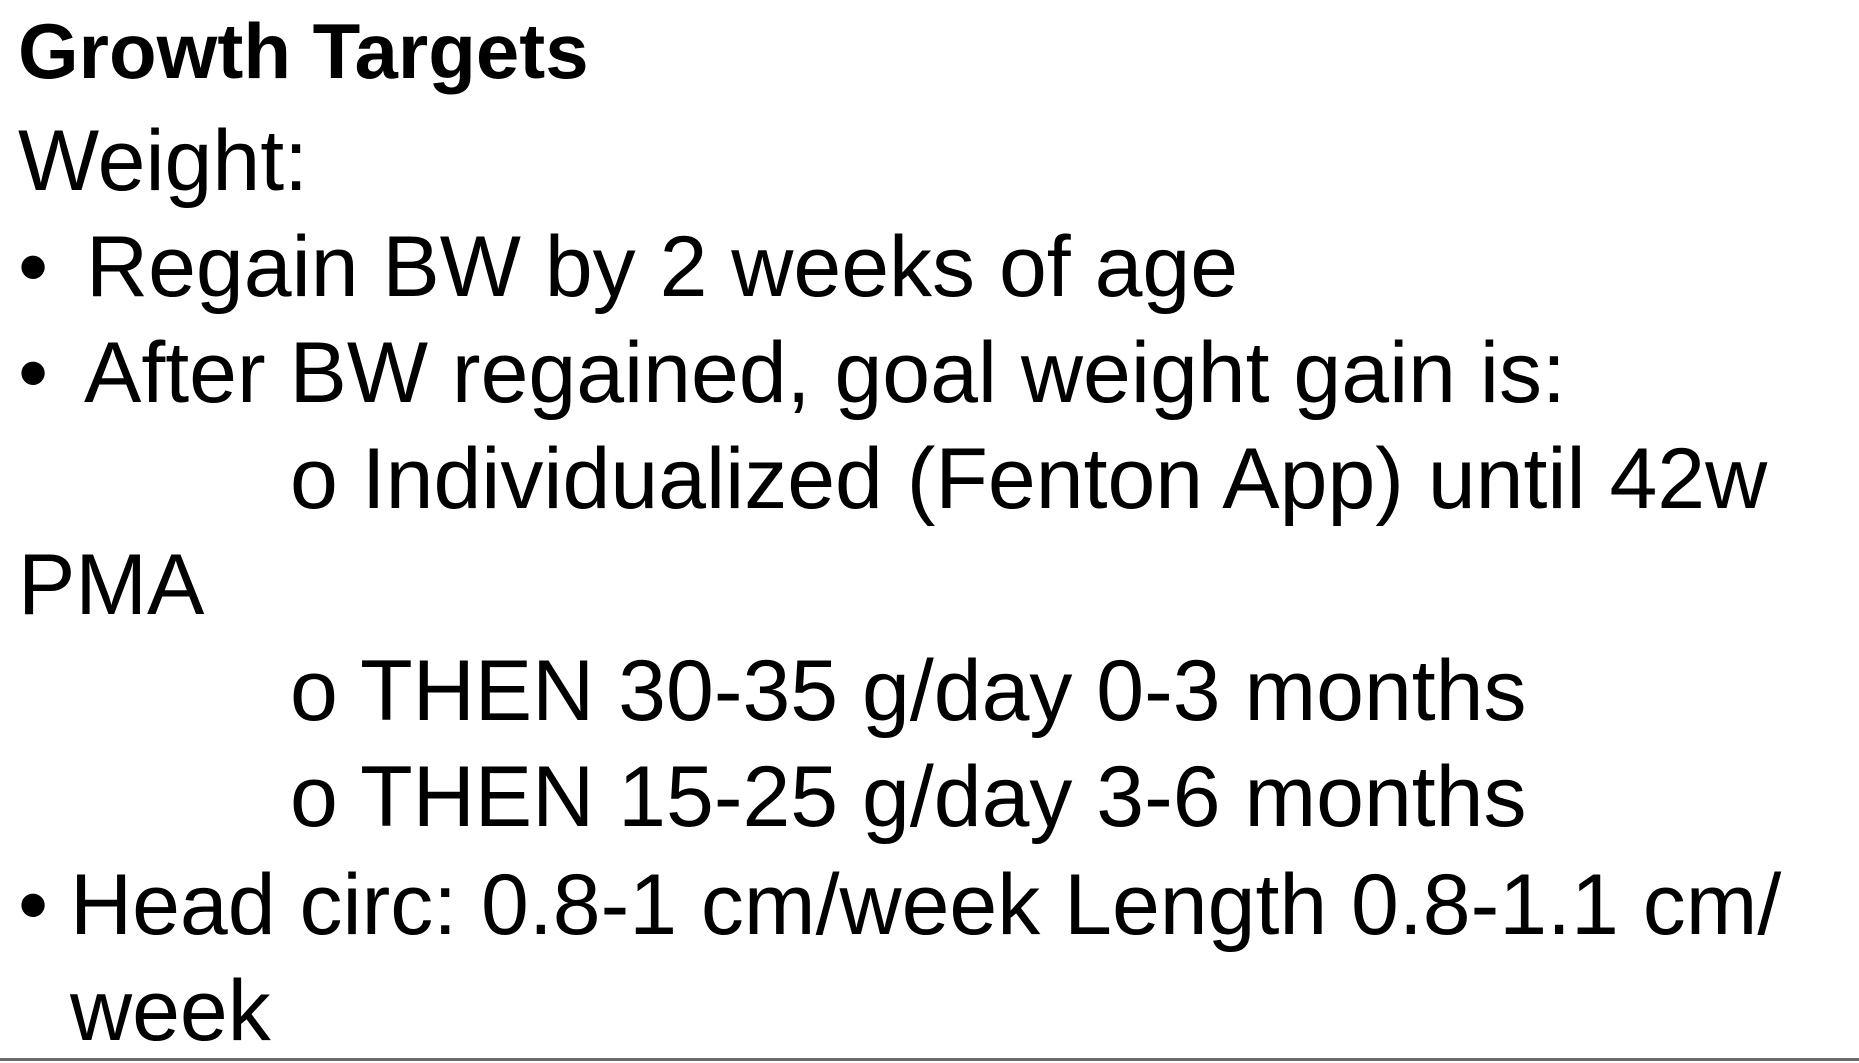 The width and height of the screenshot is (1859, 1063). I want to click on weight-label: Weight:, so click(163, 161).